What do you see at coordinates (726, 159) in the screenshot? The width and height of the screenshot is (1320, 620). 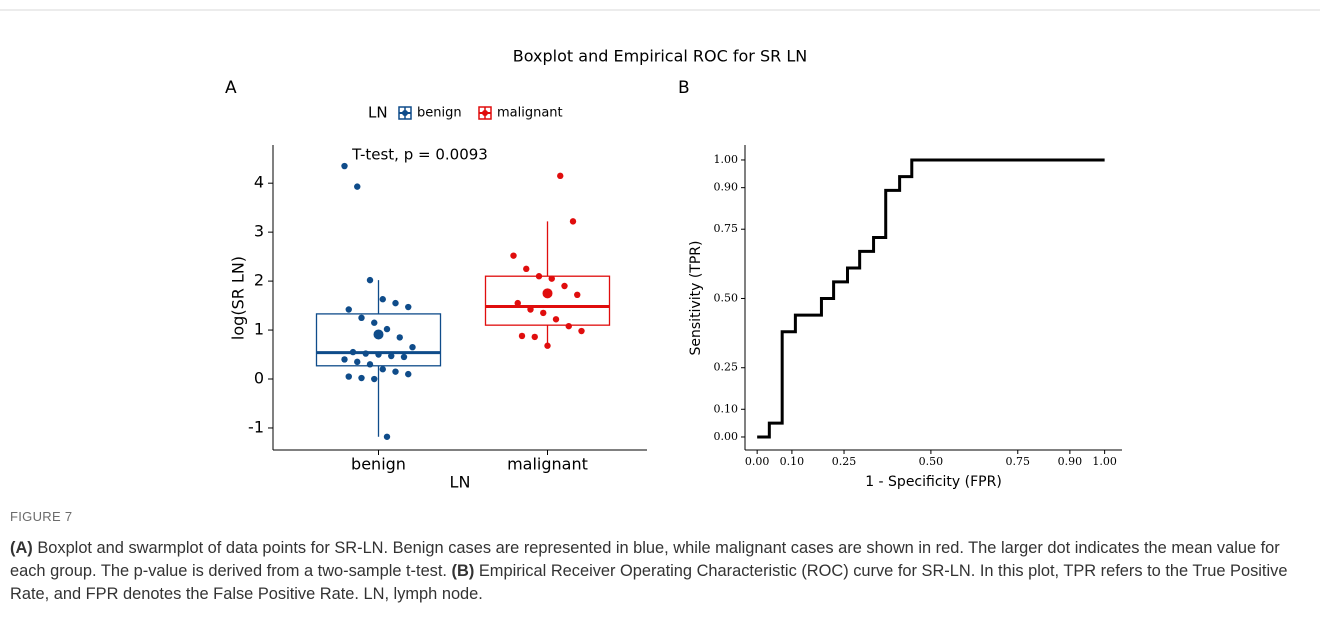 I see `y-tick-label: 1.00` at bounding box center [726, 159].